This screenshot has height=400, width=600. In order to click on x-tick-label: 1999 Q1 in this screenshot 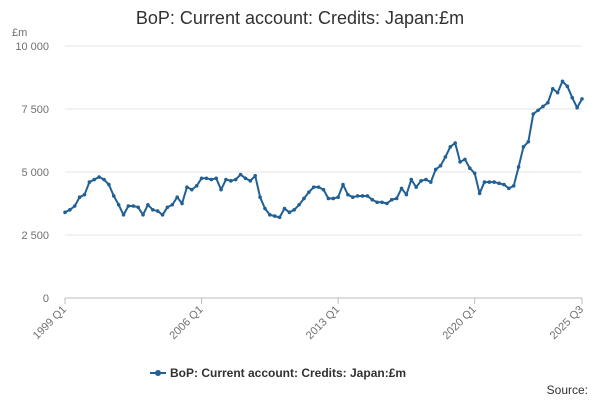, I will do `click(50, 323)`.